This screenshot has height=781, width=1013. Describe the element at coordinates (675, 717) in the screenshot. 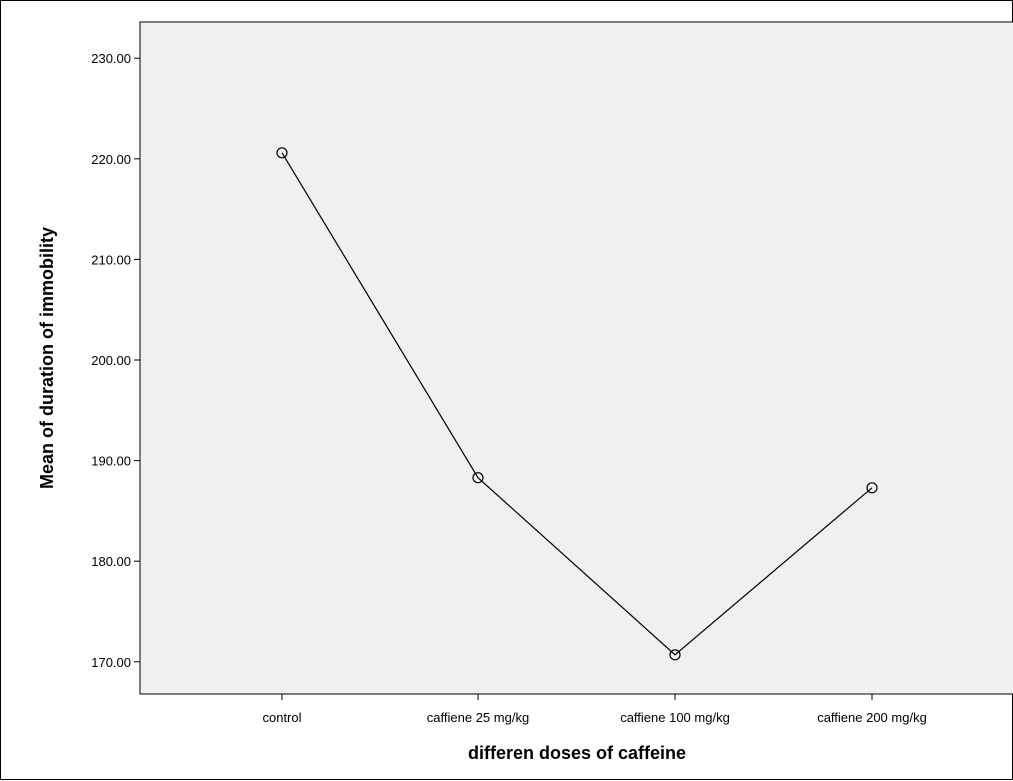

I see `x-tick-label: caffiene 100 mg/kg` at that location.